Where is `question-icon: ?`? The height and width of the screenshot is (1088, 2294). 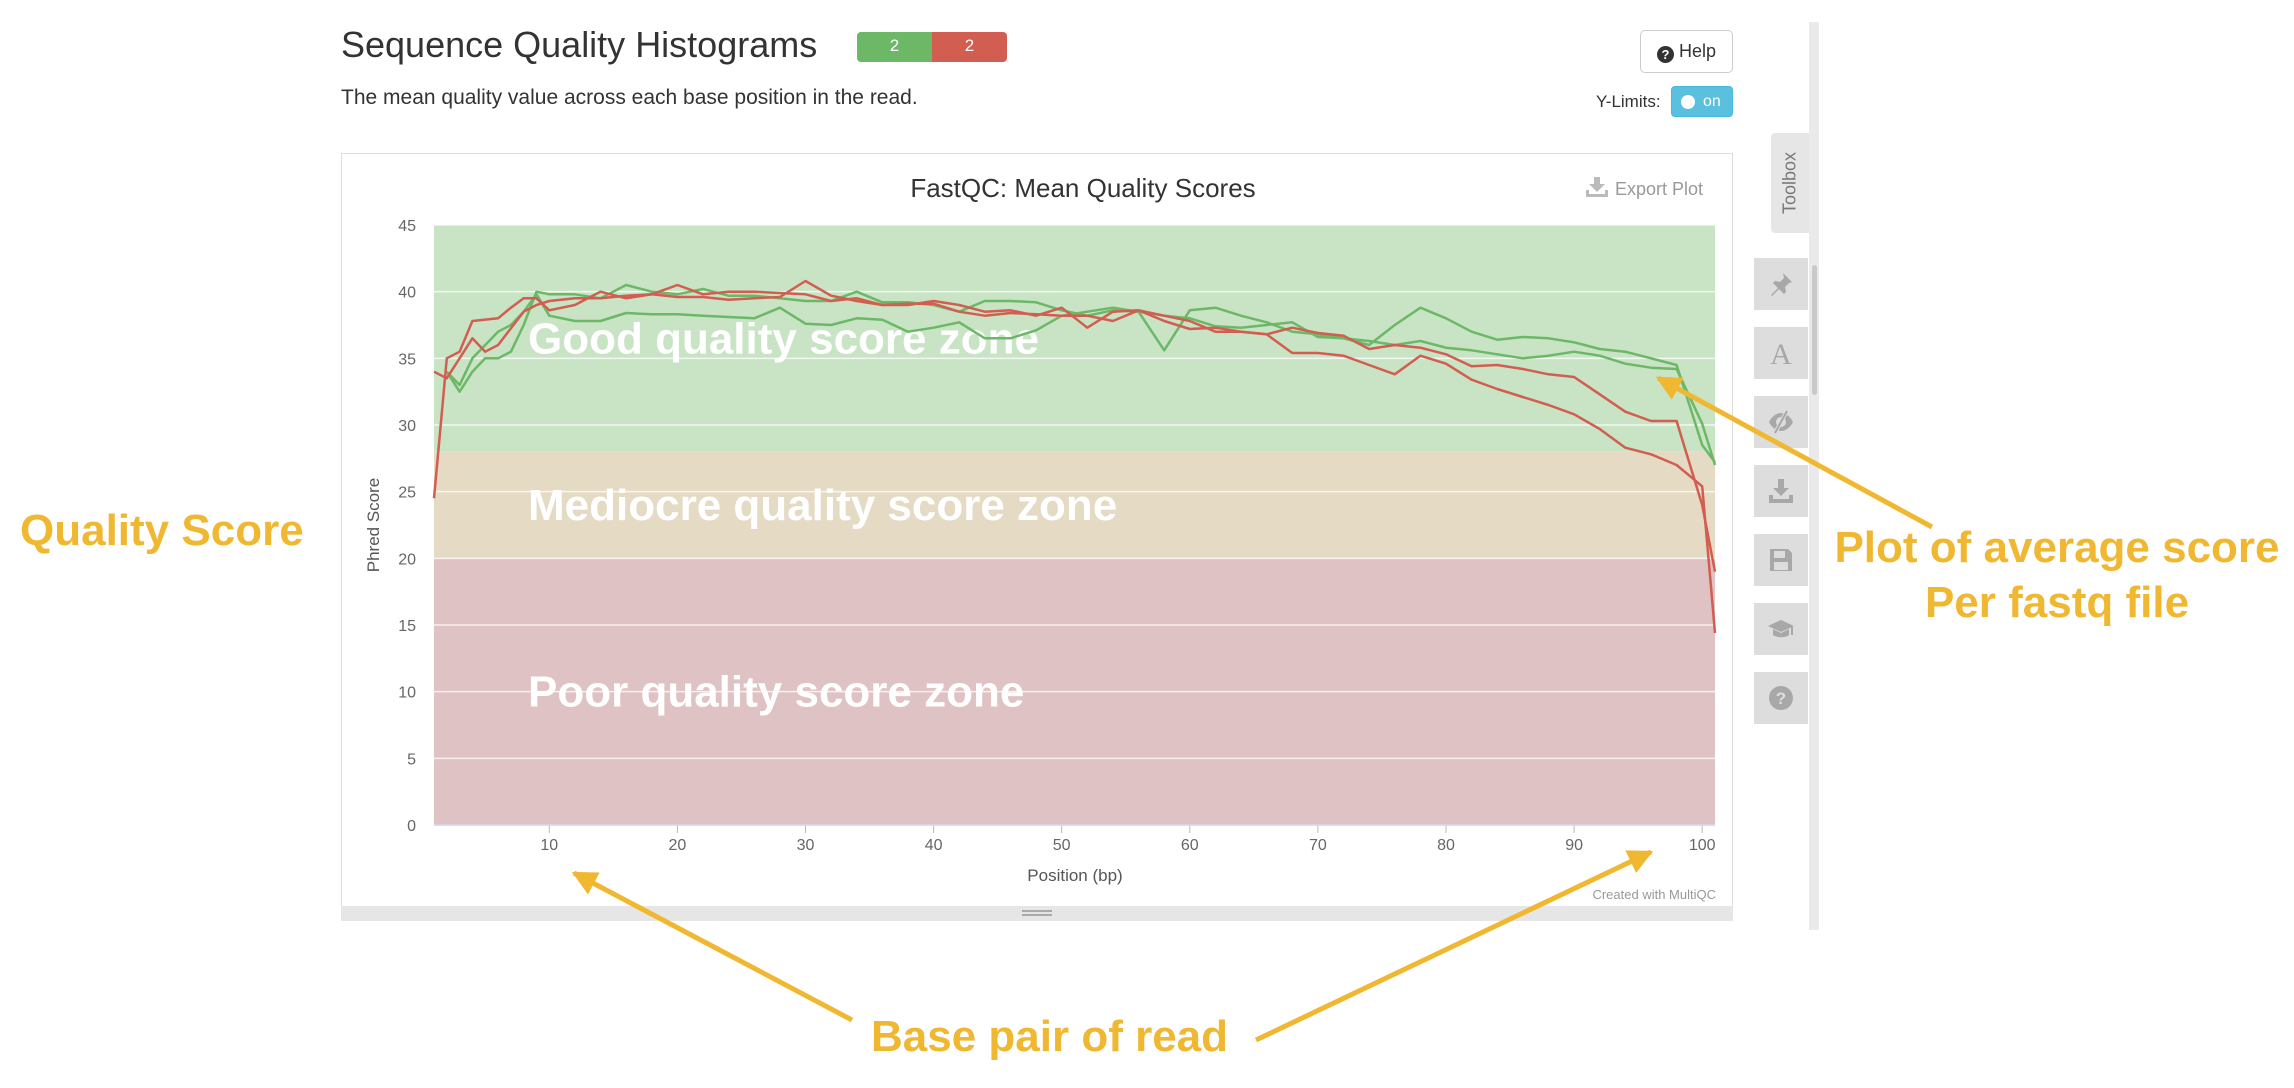
question-icon: ? is located at coordinates (1781, 698).